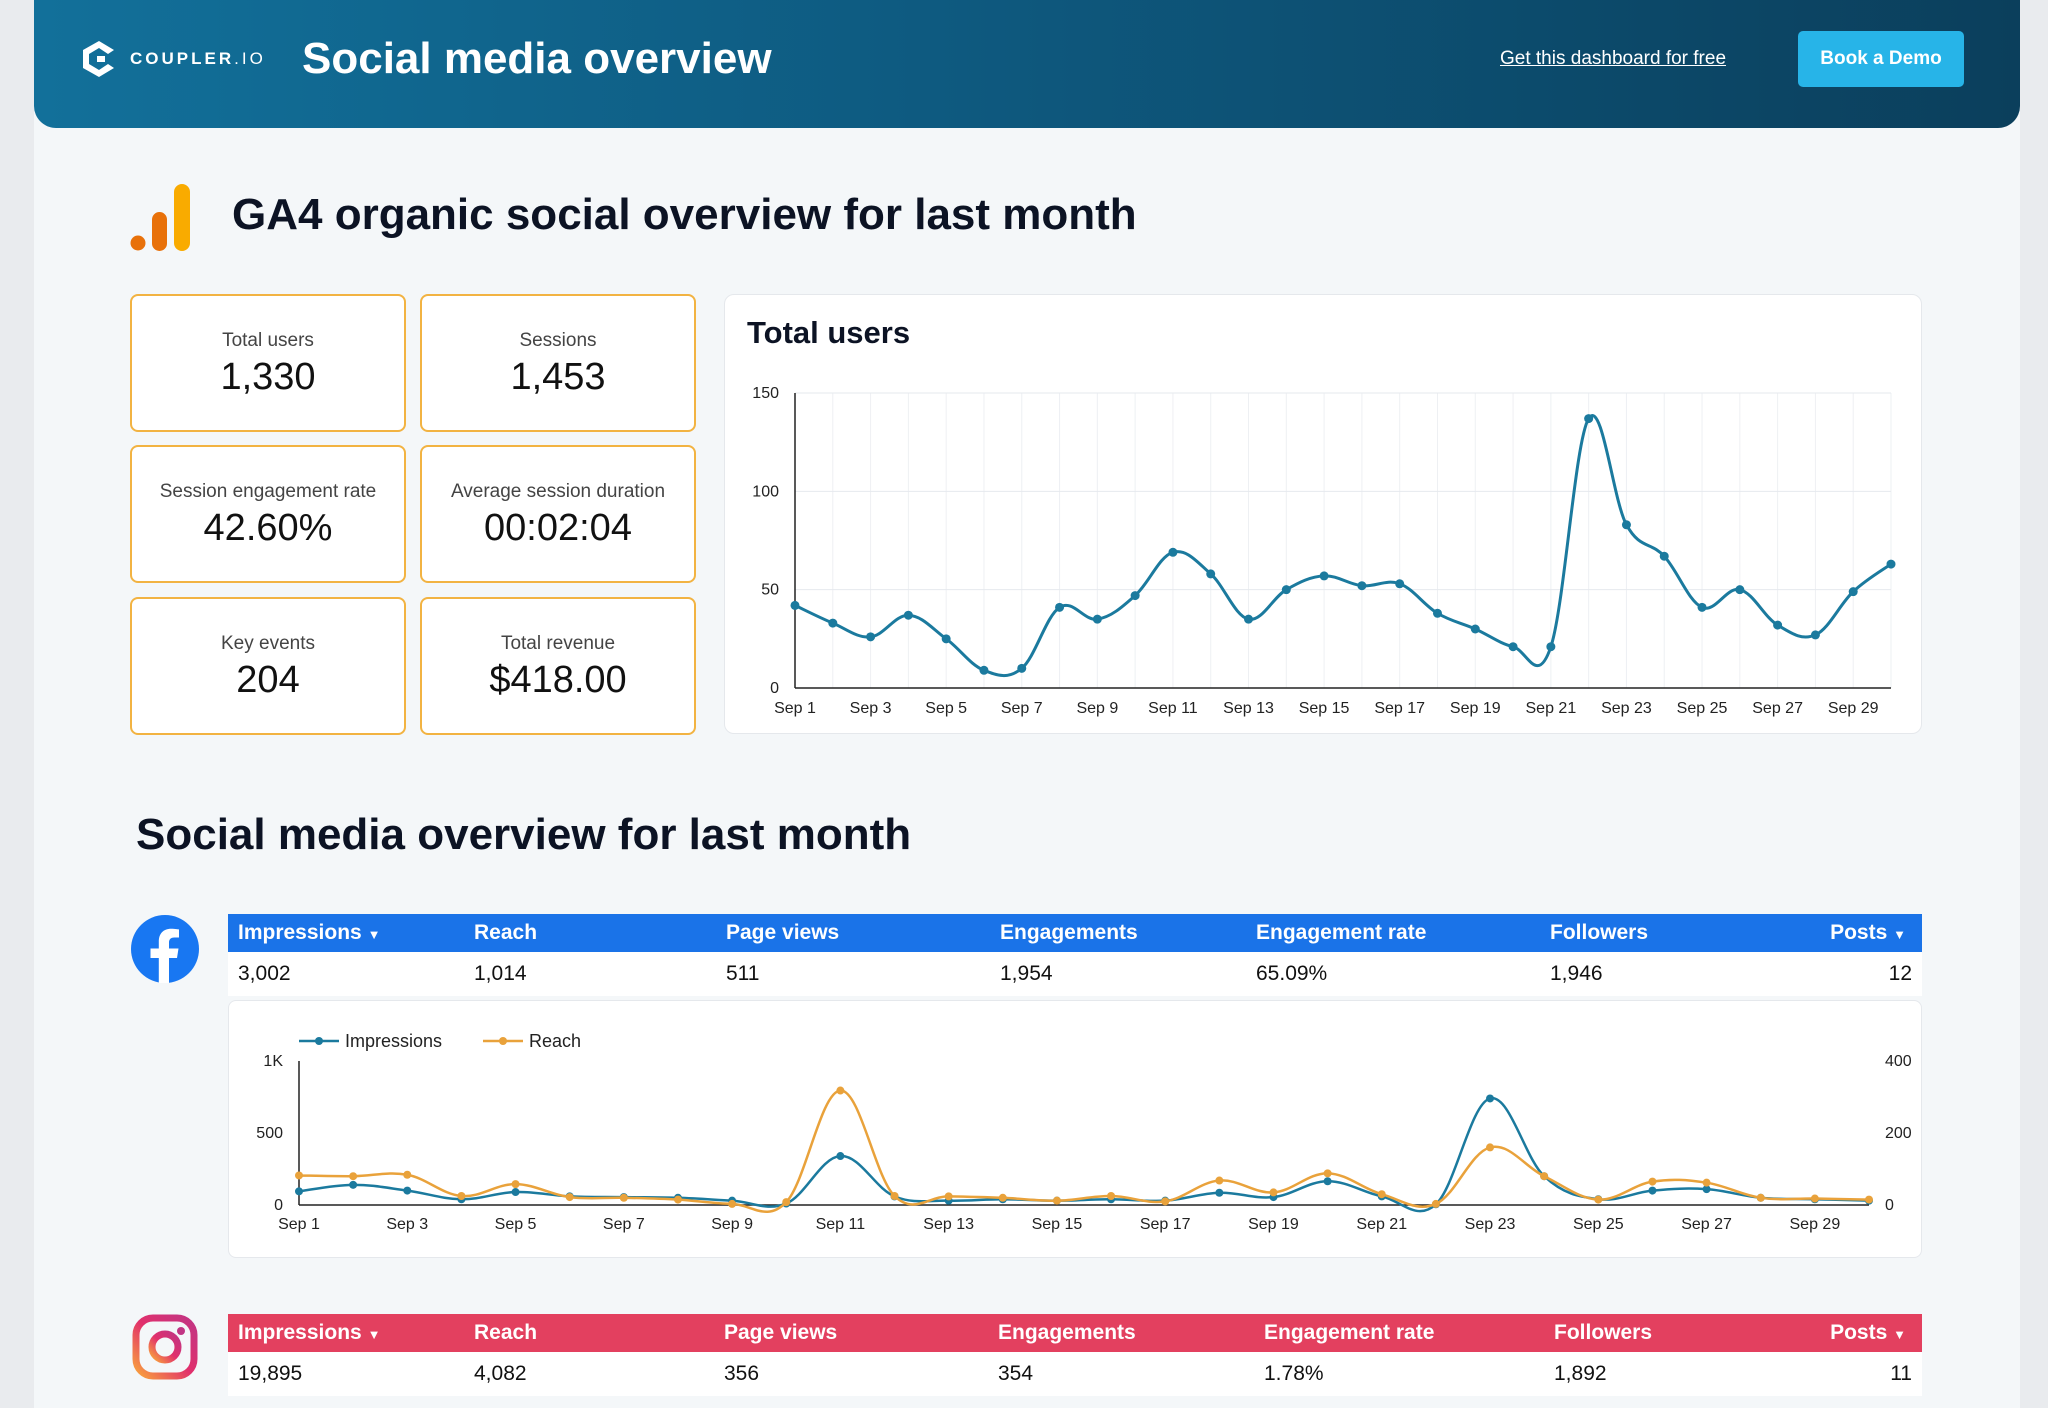 This screenshot has width=2048, height=1408. I want to click on x-tick-label: Sep 23, so click(1490, 1224).